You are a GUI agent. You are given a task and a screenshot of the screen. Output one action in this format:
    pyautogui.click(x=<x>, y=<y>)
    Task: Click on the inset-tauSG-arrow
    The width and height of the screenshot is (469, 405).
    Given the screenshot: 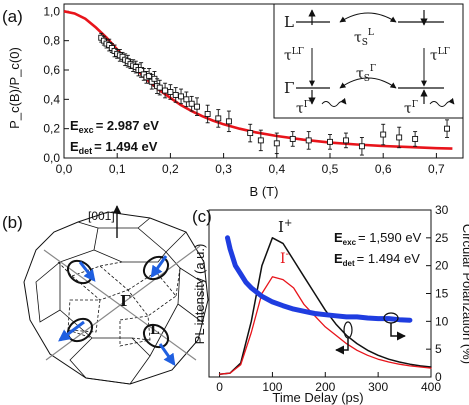 What is the action you would take?
    pyautogui.click(x=368, y=83)
    